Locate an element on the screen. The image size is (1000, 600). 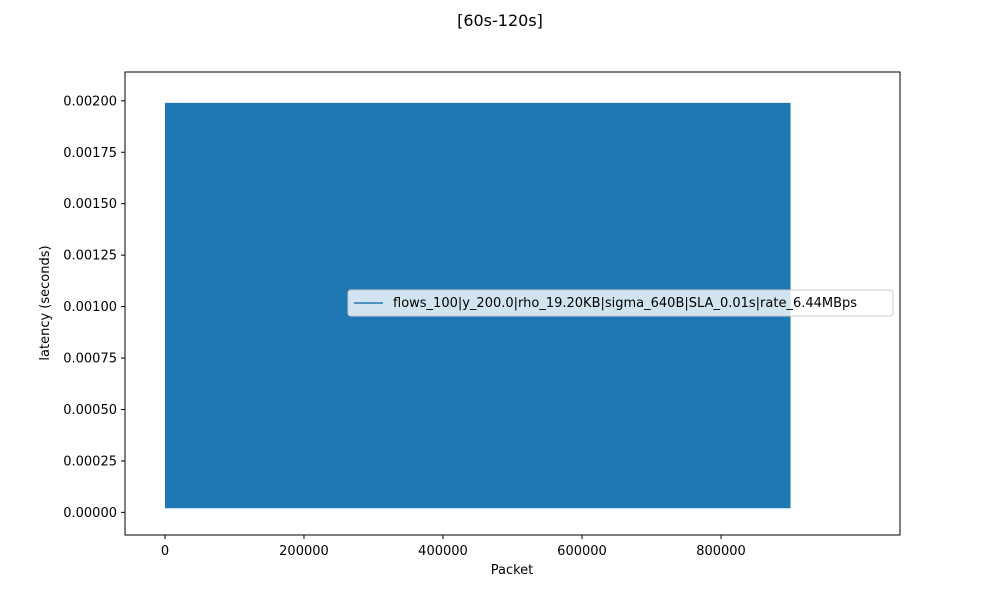
y-tick-label: 0.00075 is located at coordinates (90, 359).